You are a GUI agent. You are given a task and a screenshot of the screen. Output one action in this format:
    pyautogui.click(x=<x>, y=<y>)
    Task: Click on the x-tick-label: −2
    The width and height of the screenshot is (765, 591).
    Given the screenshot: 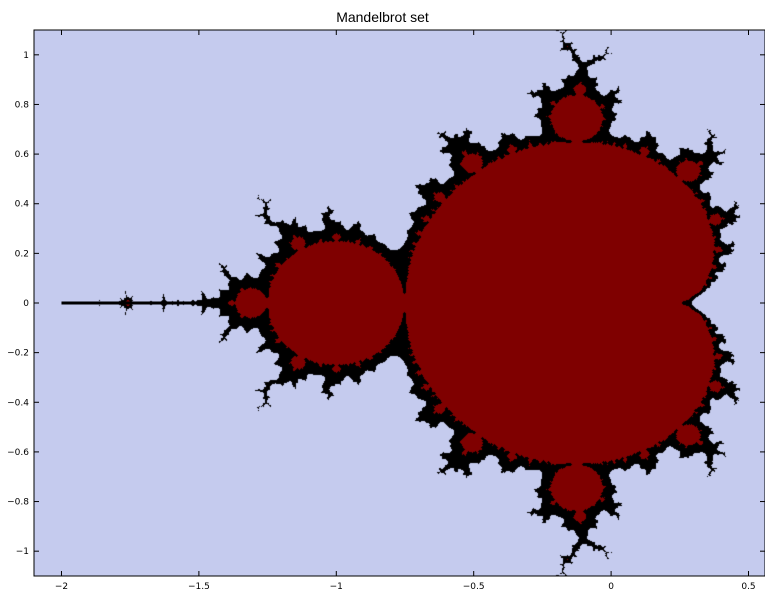 What is the action you would take?
    pyautogui.click(x=61, y=586)
    